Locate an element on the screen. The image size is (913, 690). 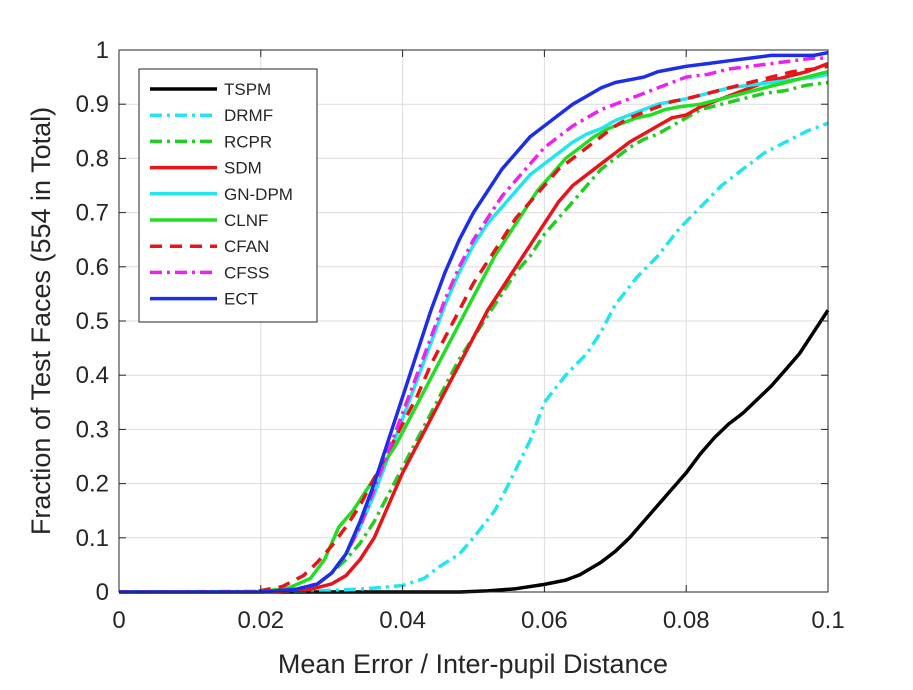
legend-label: ECT is located at coordinates (241, 299).